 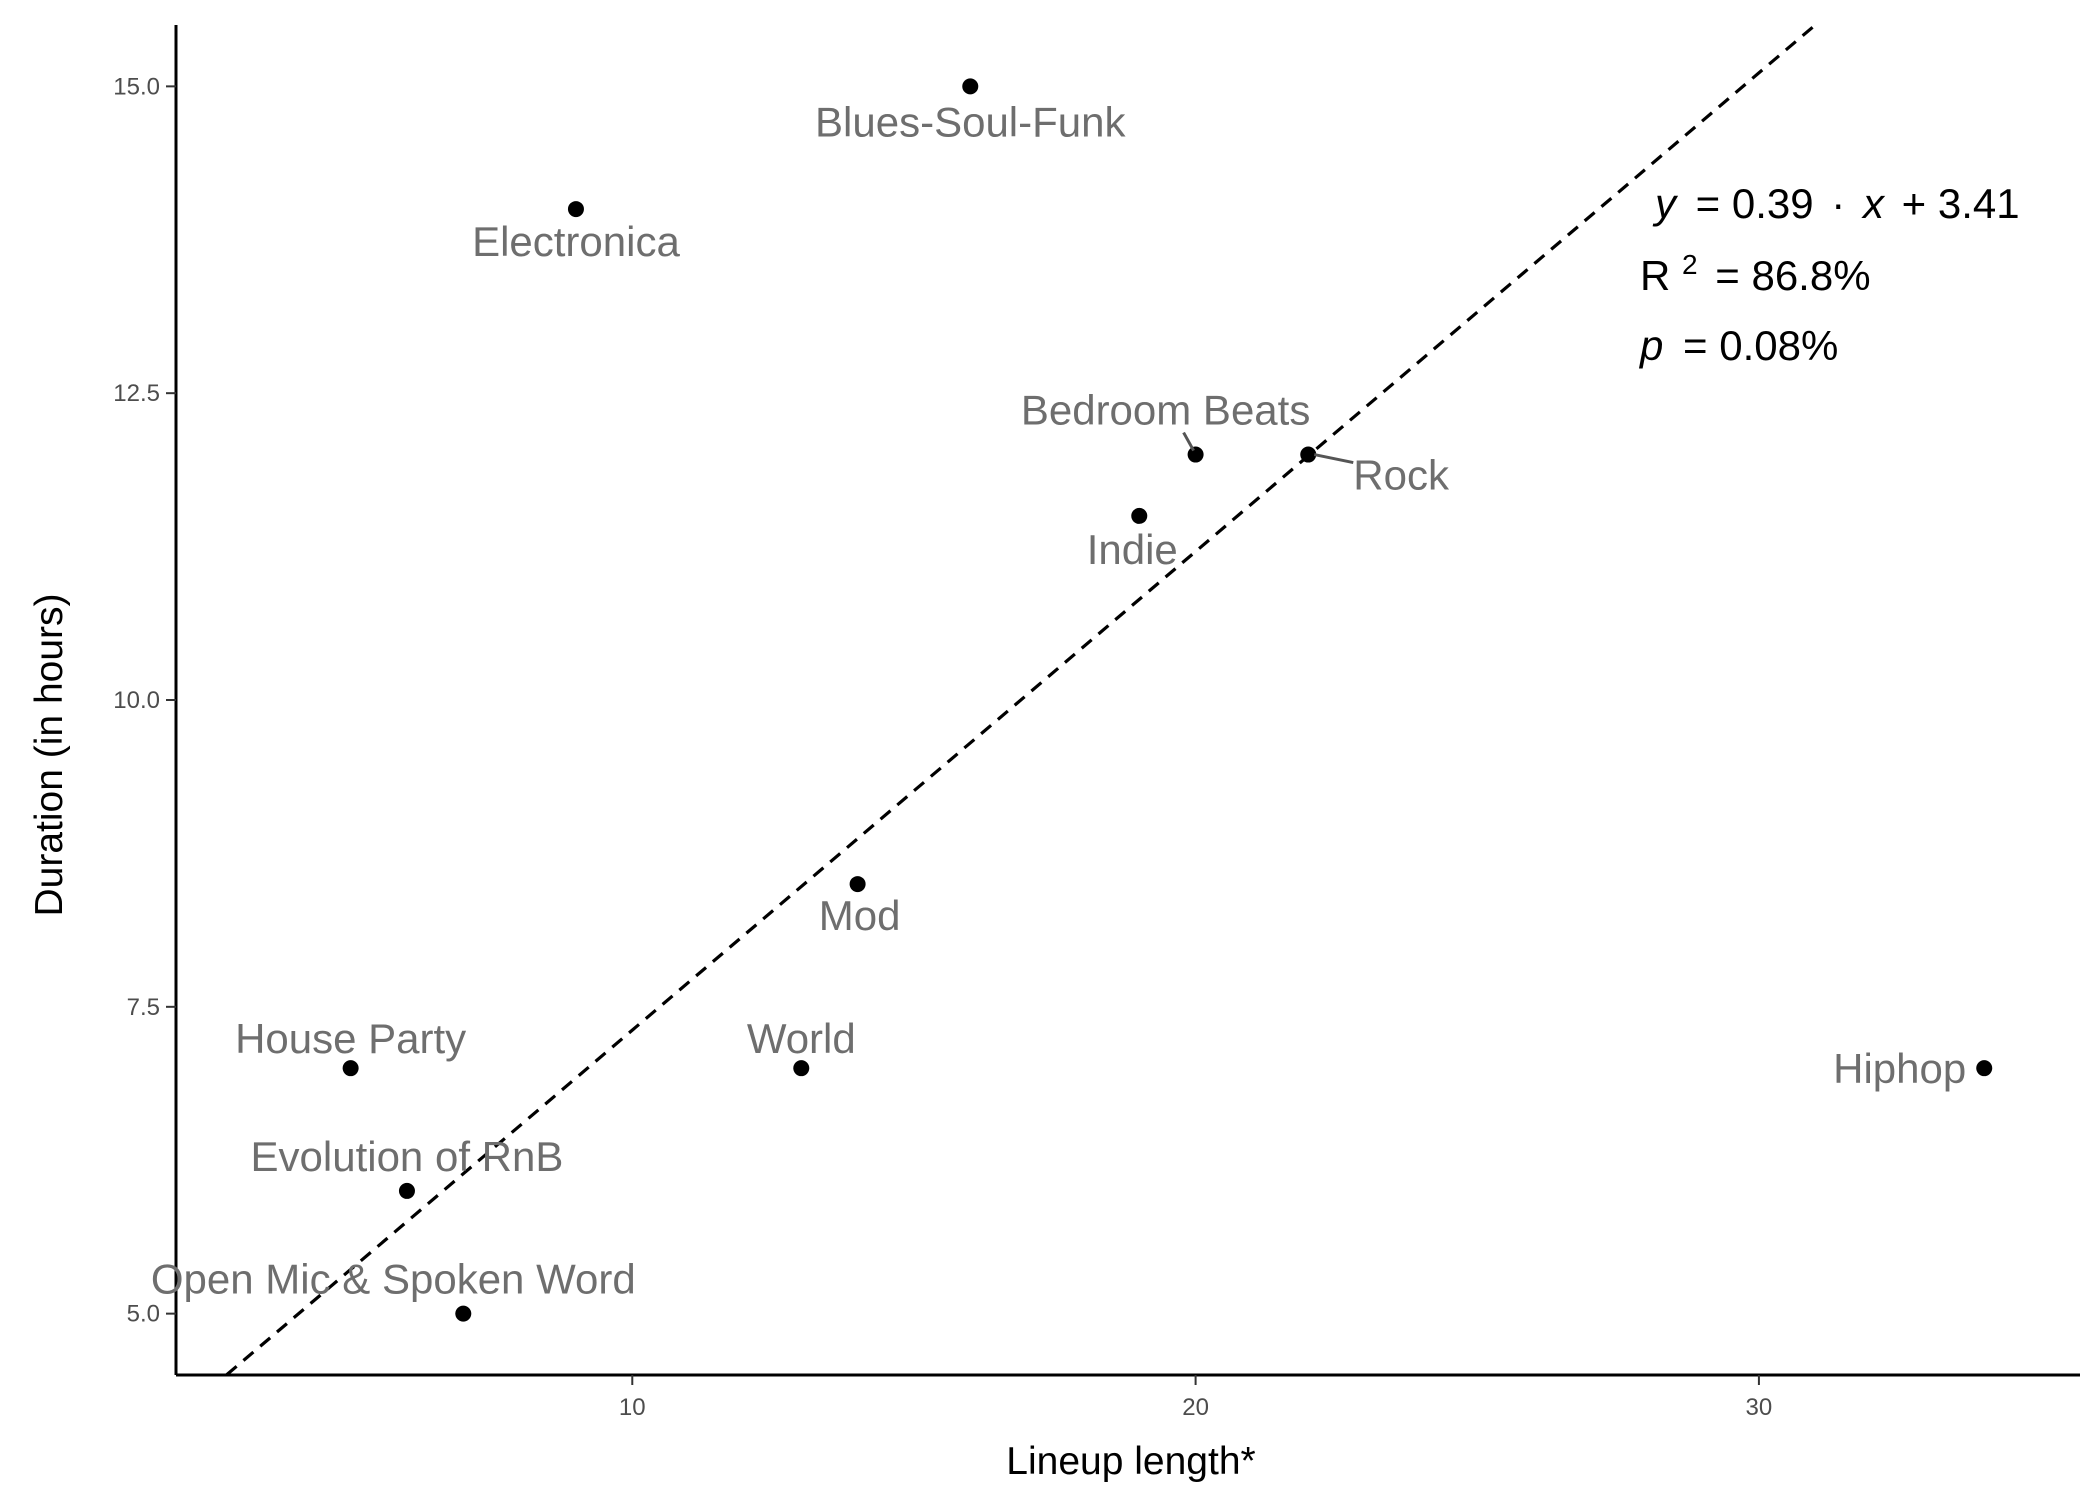 I want to click on point-label: Indie, so click(x=1132, y=549).